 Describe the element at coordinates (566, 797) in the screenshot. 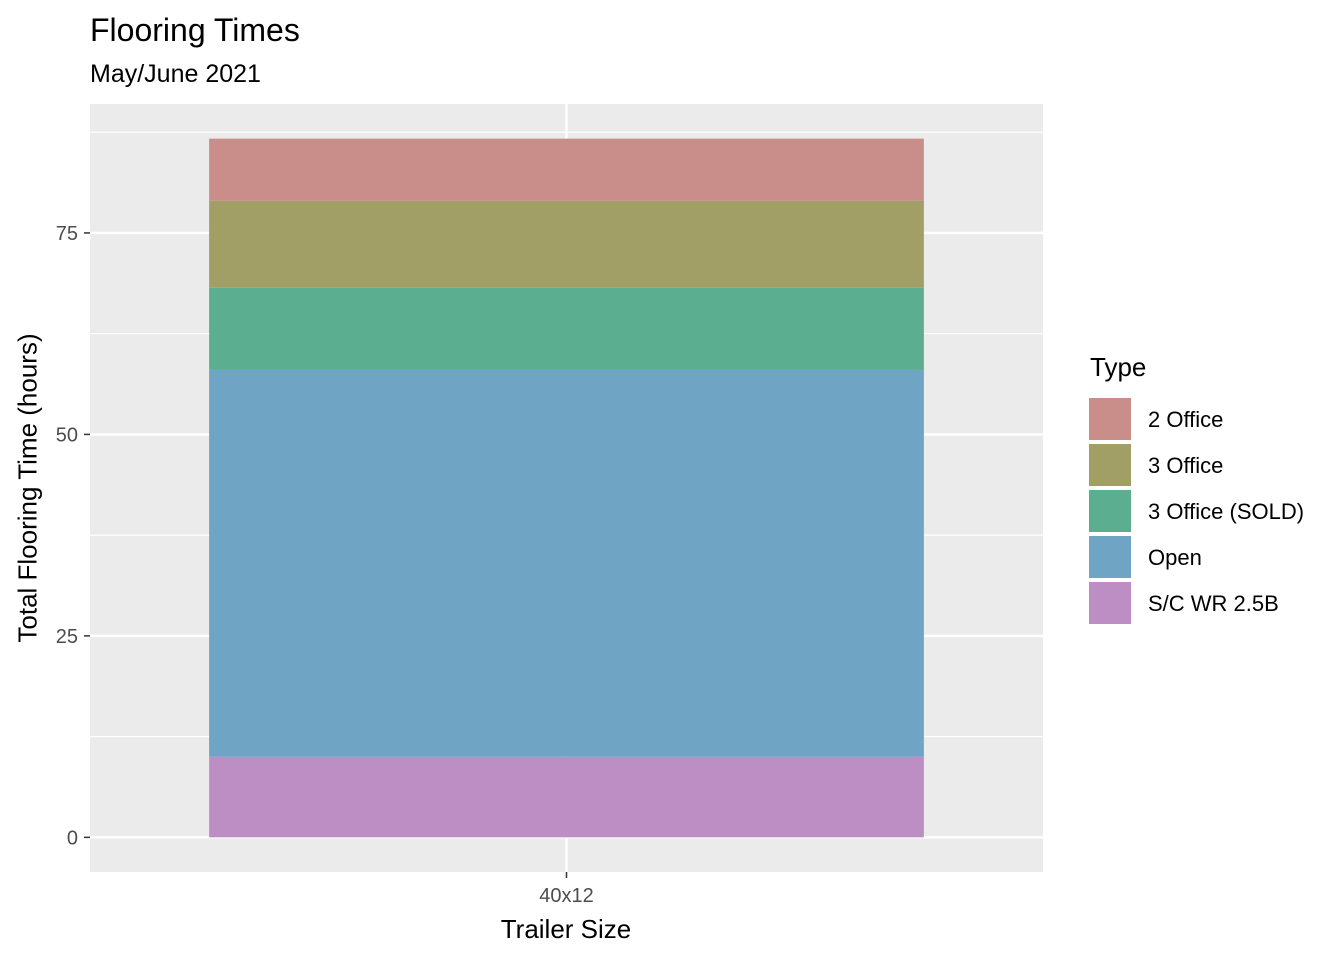

I see `bar-segment-s-c-wr-2-5b` at that location.